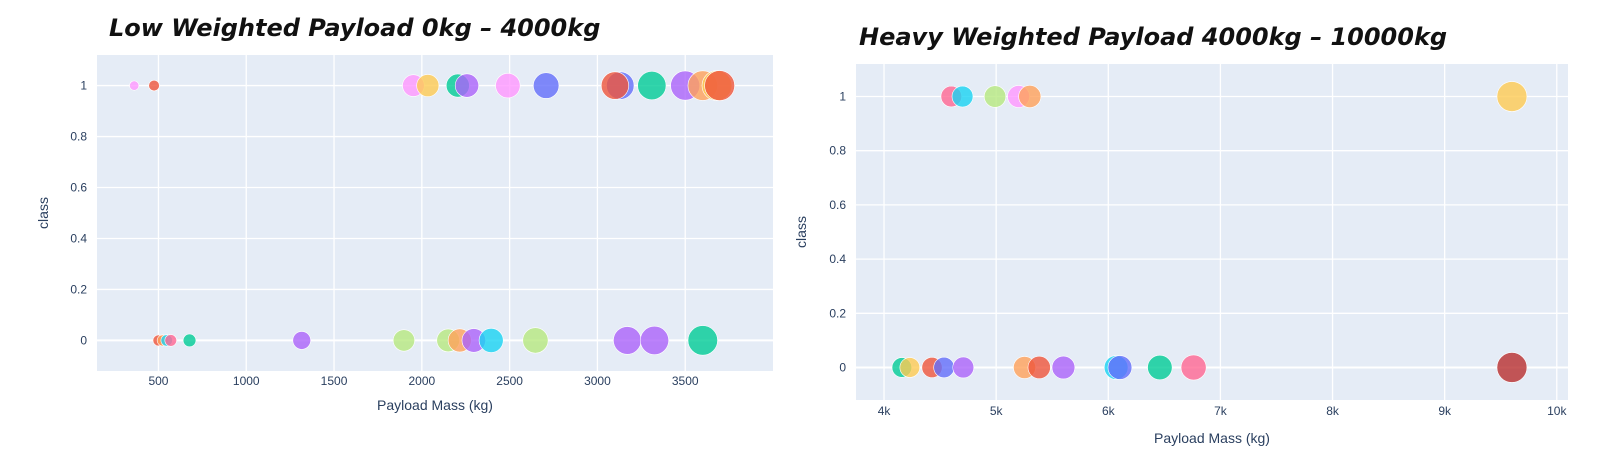  What do you see at coordinates (1557, 411) in the screenshot?
I see `x-tick-label: 10k` at bounding box center [1557, 411].